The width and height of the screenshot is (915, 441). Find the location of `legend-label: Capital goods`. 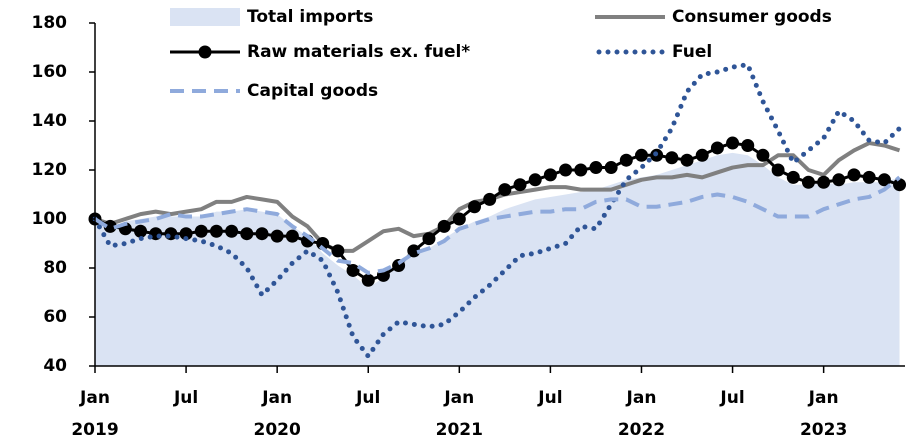

legend-label: Capital goods is located at coordinates (312, 91).